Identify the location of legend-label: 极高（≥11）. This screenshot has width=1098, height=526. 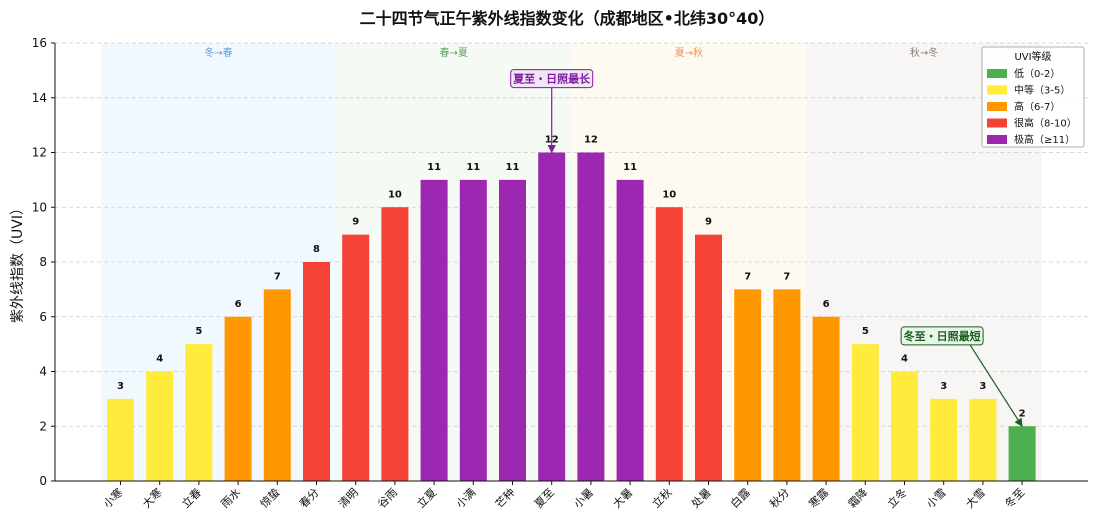
(1044, 139).